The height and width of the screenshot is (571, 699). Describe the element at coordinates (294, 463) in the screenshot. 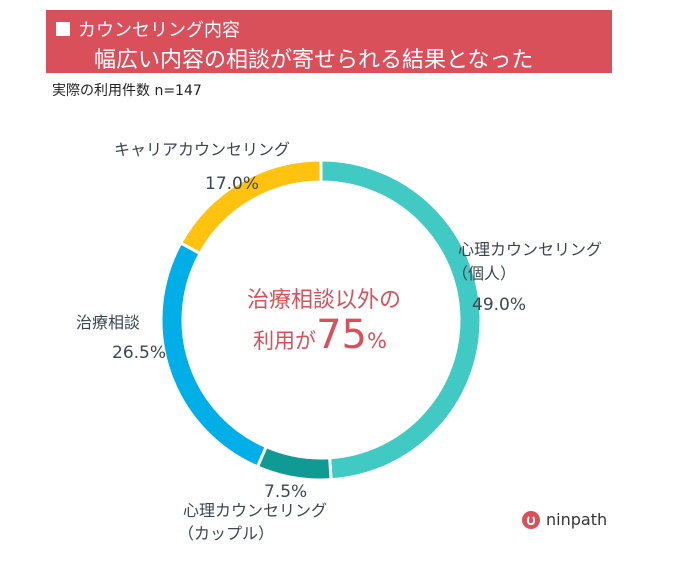

I see `slice-psych-couple` at that location.